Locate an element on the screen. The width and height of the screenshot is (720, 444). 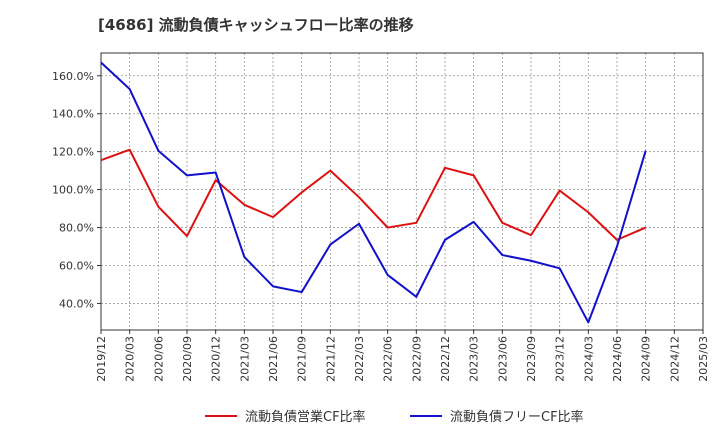
legend-label-1: 流動負債営業CF比率 is located at coordinates (305, 417).